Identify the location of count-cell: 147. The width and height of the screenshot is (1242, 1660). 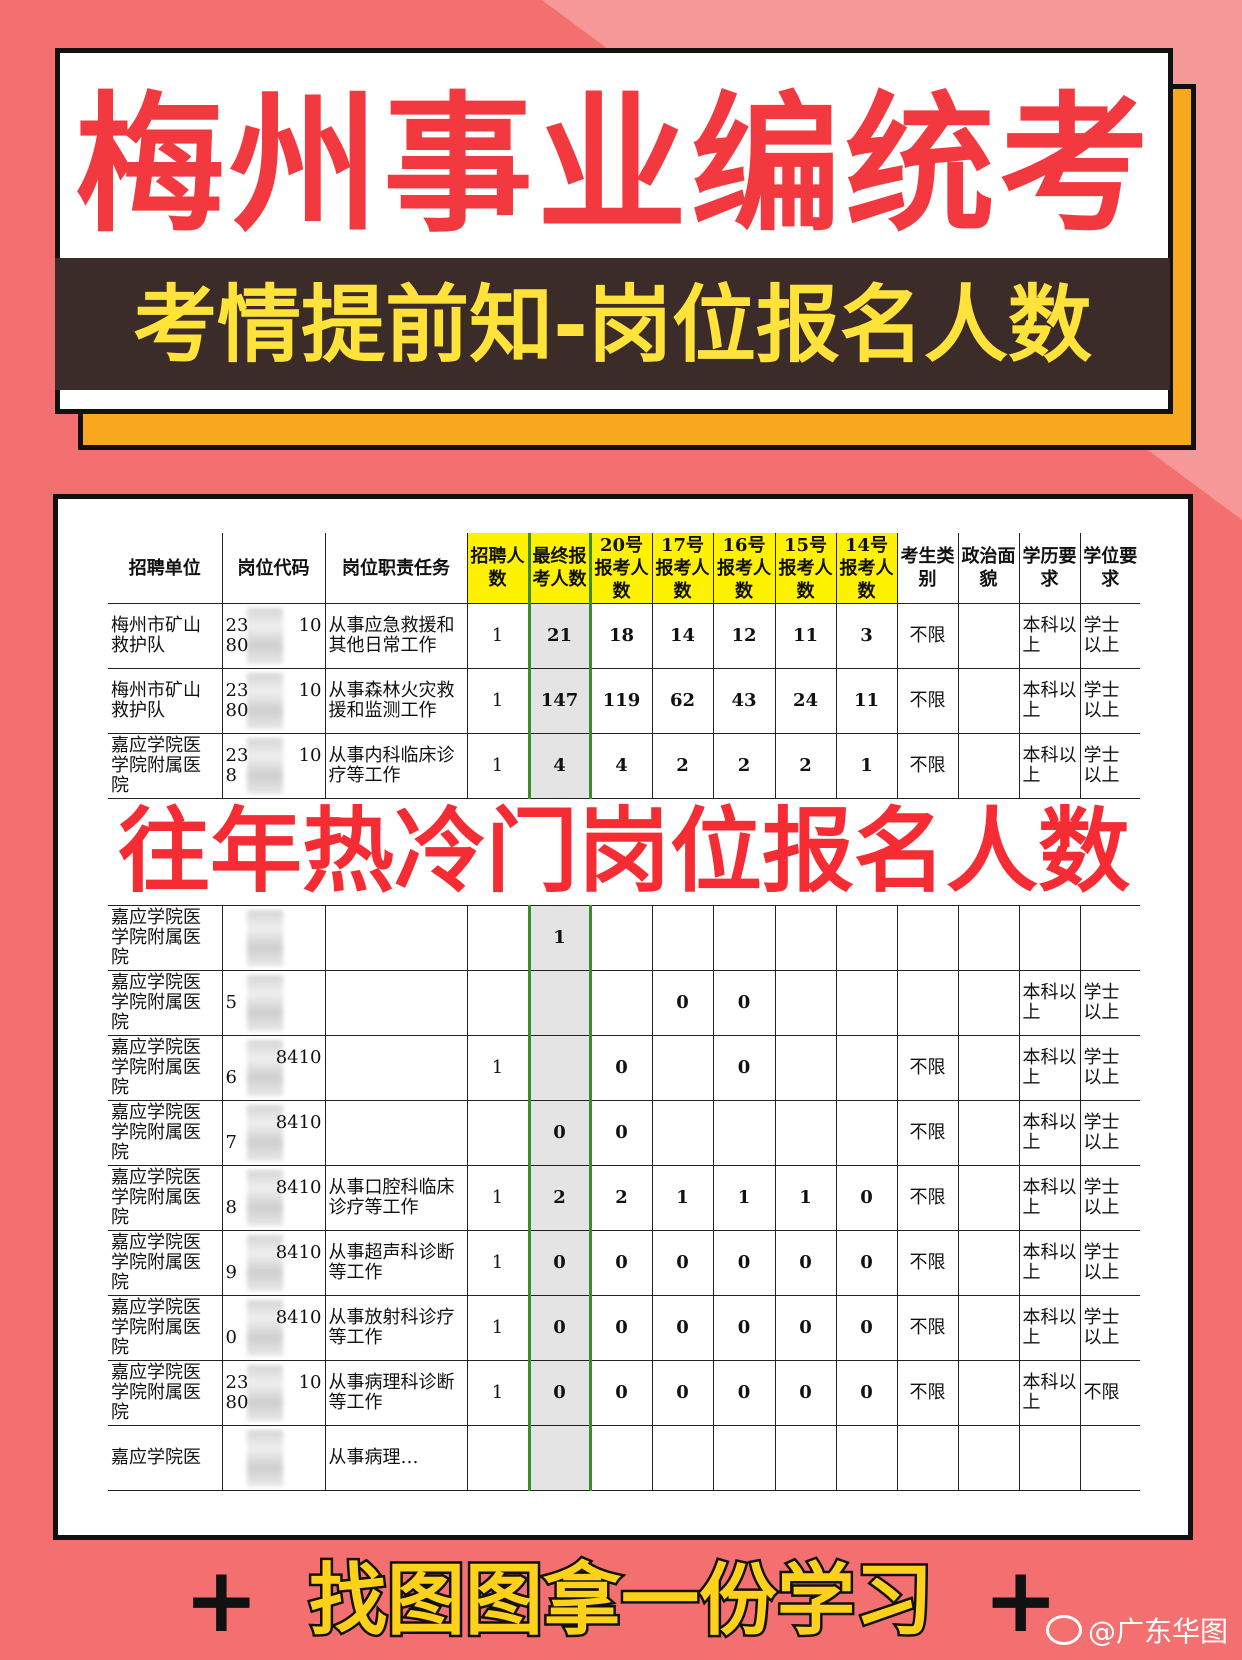
(559, 701).